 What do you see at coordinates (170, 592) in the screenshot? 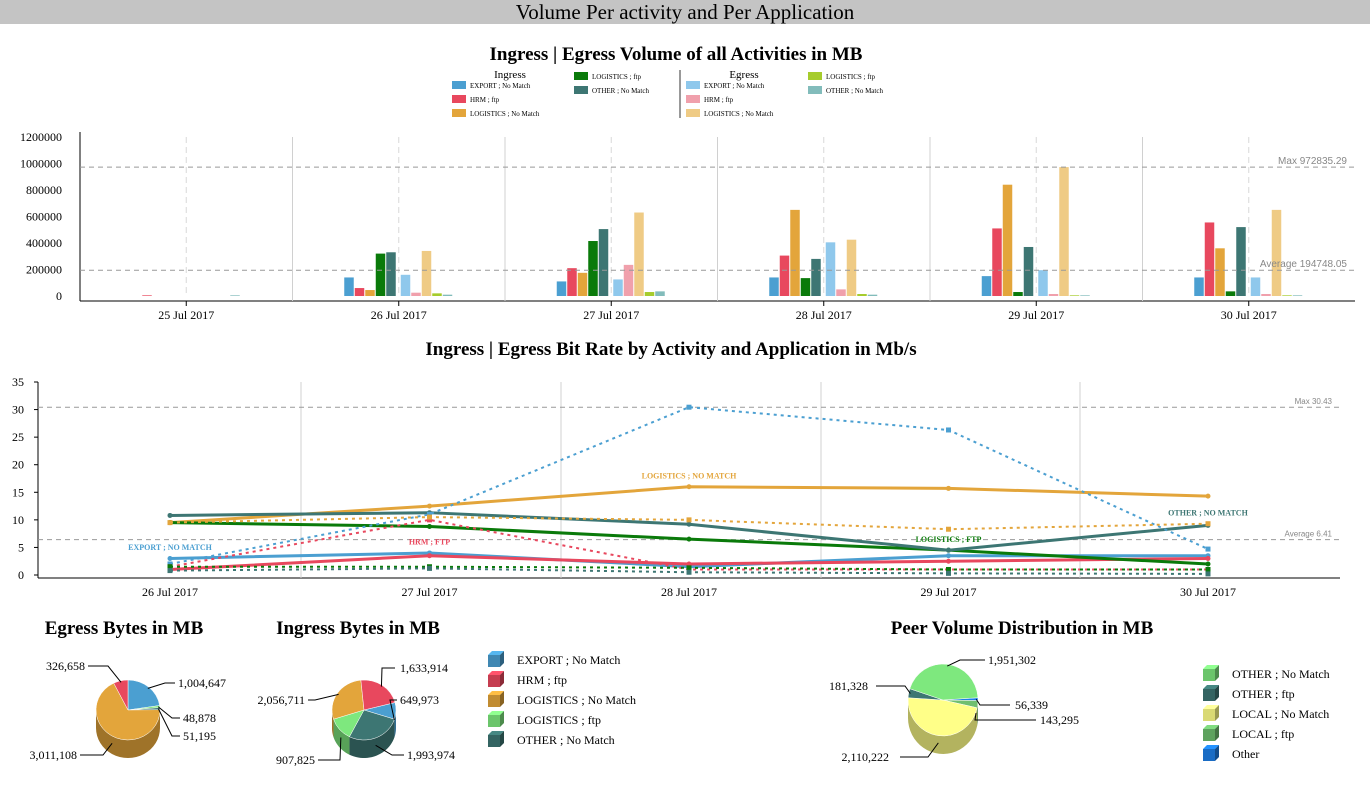
I see `x-tick-label: 26 Jul 2017` at bounding box center [170, 592].